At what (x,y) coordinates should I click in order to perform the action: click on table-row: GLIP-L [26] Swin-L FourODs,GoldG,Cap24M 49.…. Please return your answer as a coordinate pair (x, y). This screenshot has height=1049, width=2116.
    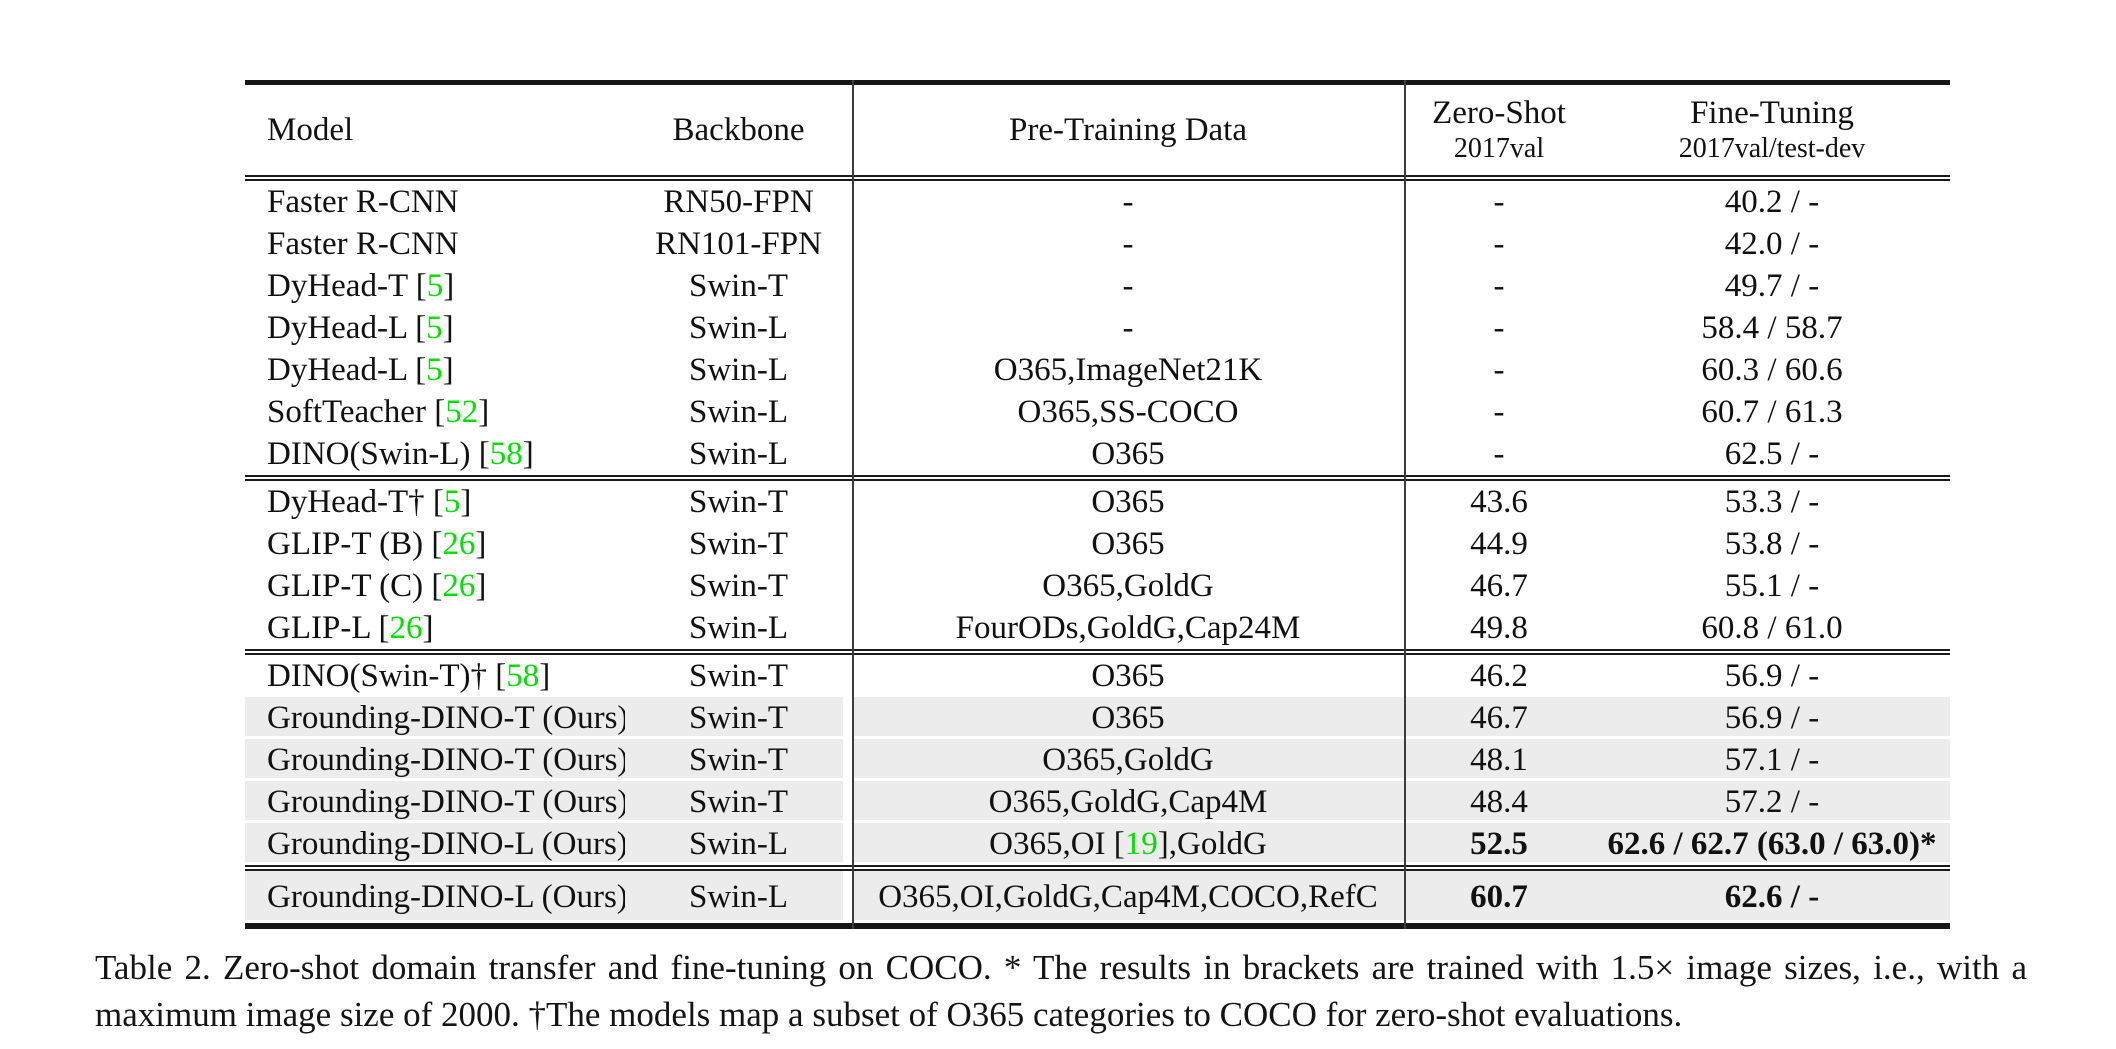
    Looking at the image, I should click on (1097, 628).